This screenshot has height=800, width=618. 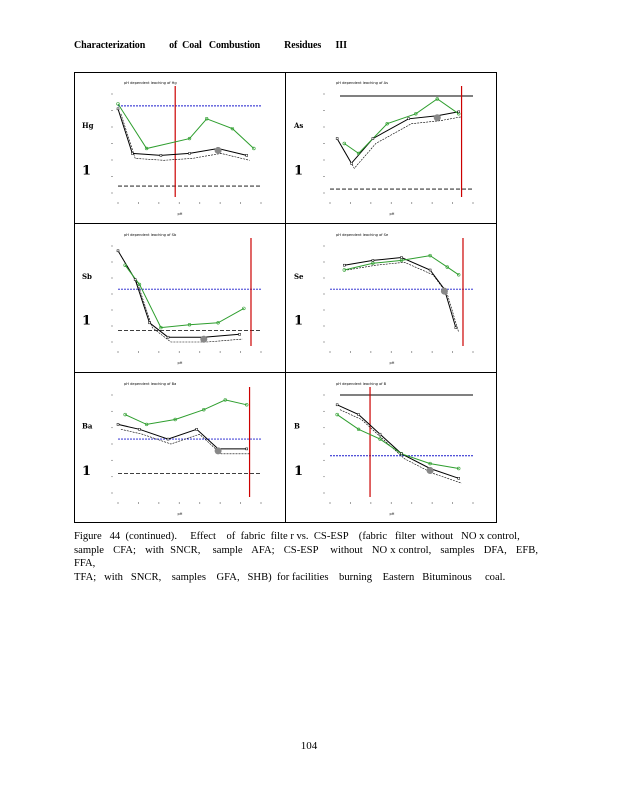 What do you see at coordinates (298, 171) in the screenshot?
I see `panel-2-y-label: 1` at bounding box center [298, 171].